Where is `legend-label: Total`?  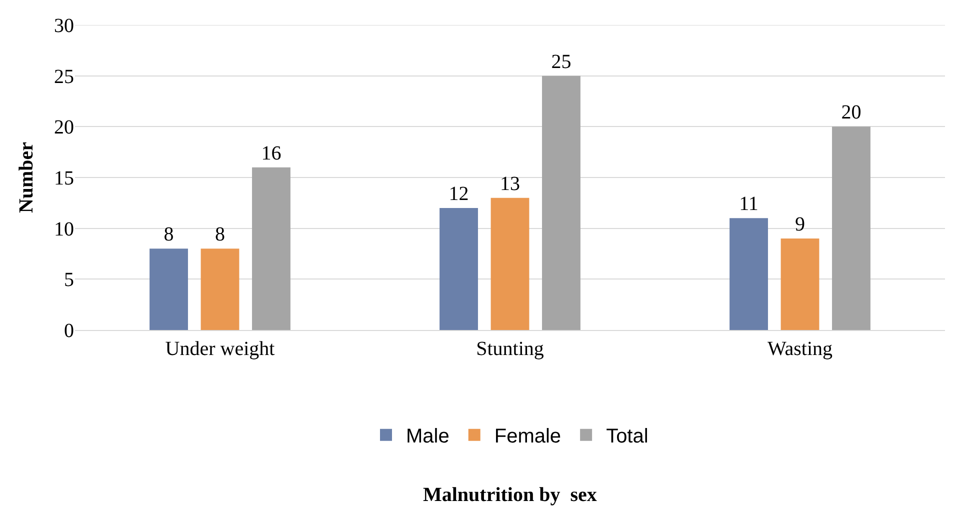 legend-label: Total is located at coordinates (627, 437).